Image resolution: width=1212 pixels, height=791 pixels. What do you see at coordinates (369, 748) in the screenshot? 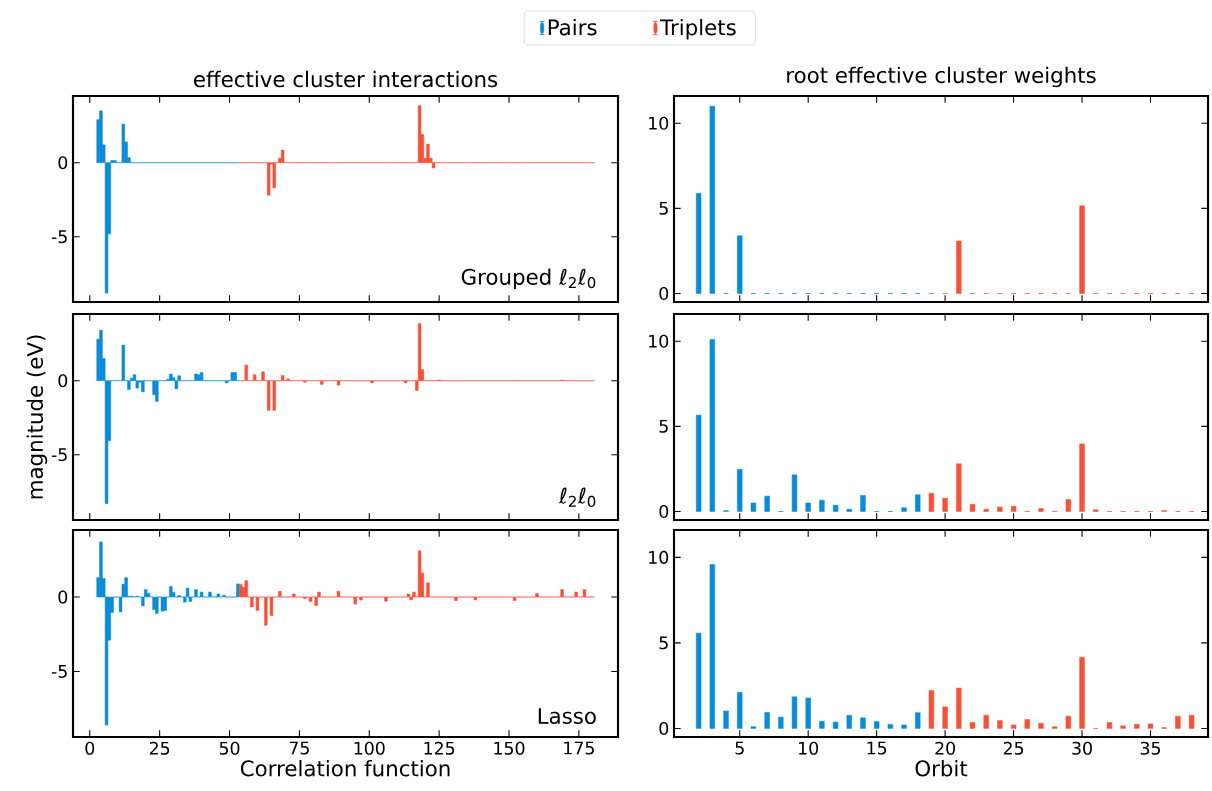
I see `x-tick-label: 100` at bounding box center [369, 748].